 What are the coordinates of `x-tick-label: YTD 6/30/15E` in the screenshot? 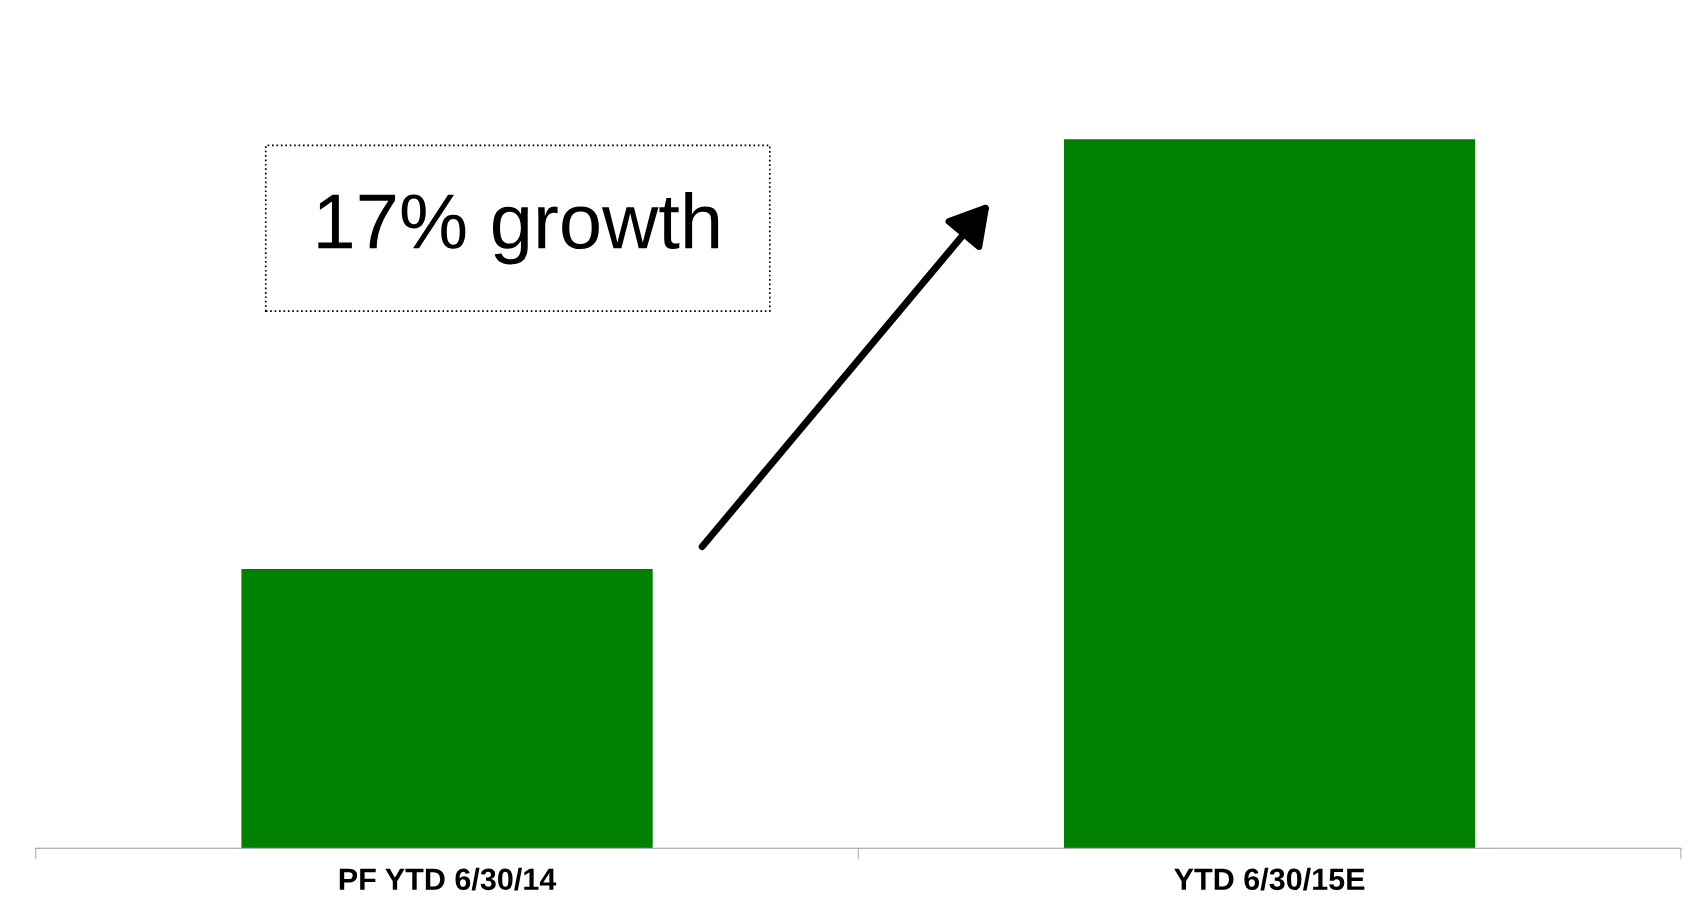 It's located at (1269, 879).